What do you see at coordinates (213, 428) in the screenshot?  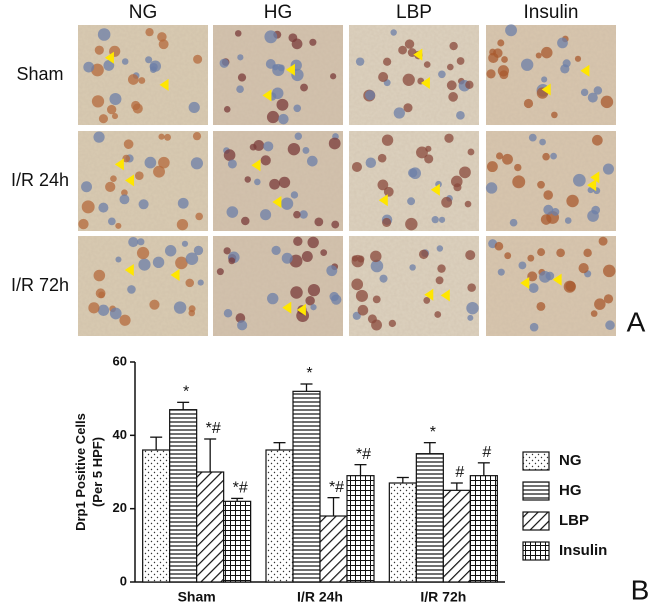 I see `significance-label: *#` at bounding box center [213, 428].